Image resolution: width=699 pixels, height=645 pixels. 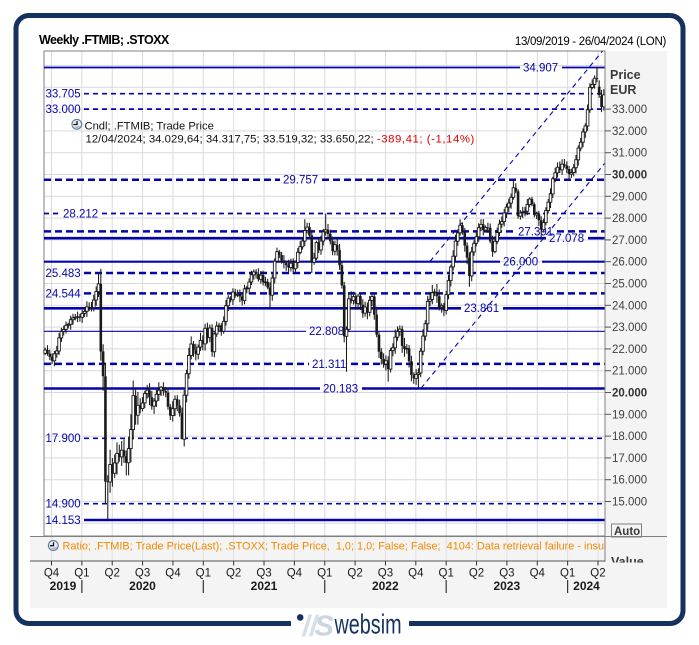 What do you see at coordinates (566, 239) in the screenshot?
I see `svg-text: 27.078` at bounding box center [566, 239].